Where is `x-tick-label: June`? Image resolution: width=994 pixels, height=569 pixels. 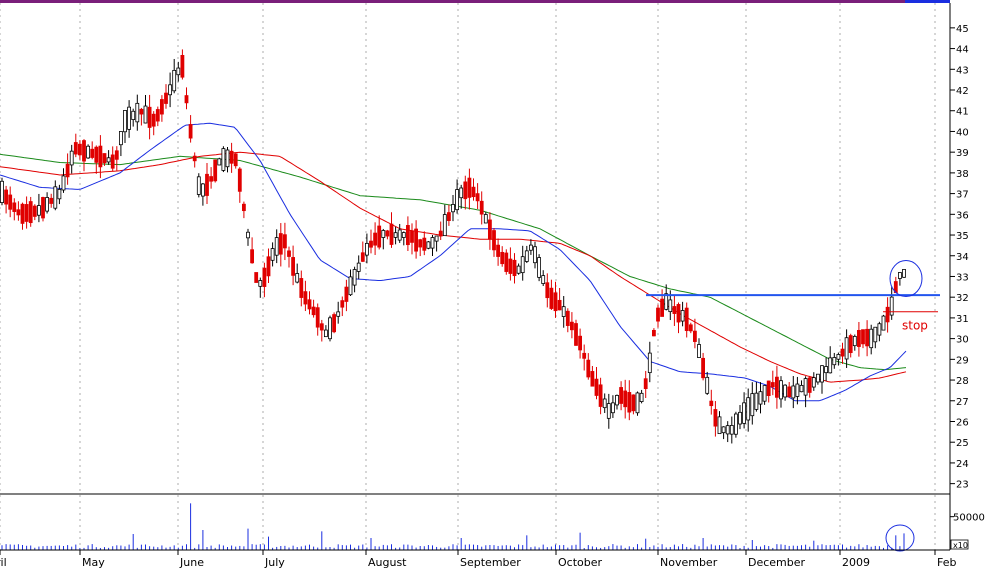
x-tick-label: June is located at coordinates (191, 562).